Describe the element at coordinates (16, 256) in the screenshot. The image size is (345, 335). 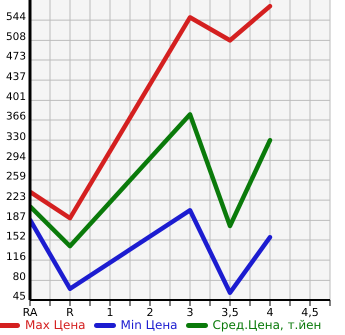
I see `y-tick-label: 116` at that location.